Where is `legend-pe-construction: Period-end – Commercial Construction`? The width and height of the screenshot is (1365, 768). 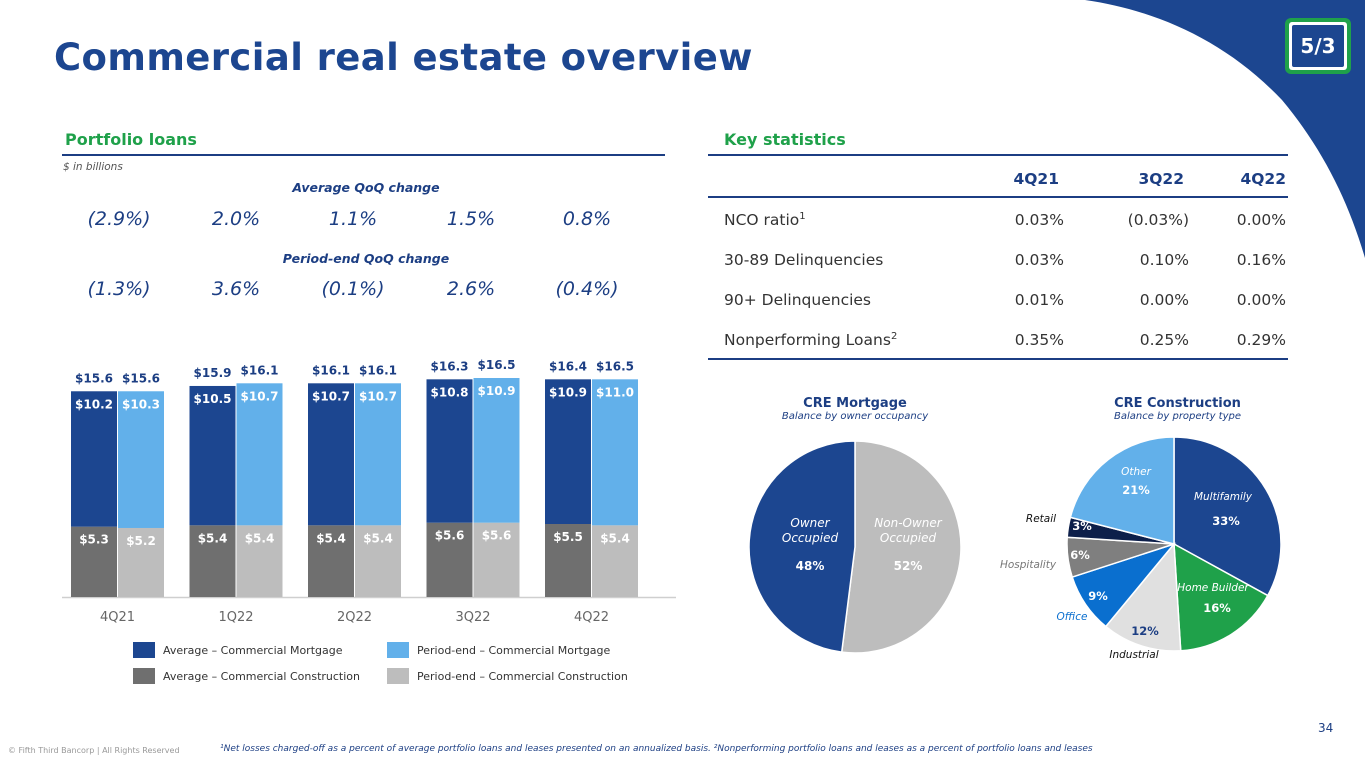 legend-pe-construction: Period-end – Commercial Construction is located at coordinates (507, 676).